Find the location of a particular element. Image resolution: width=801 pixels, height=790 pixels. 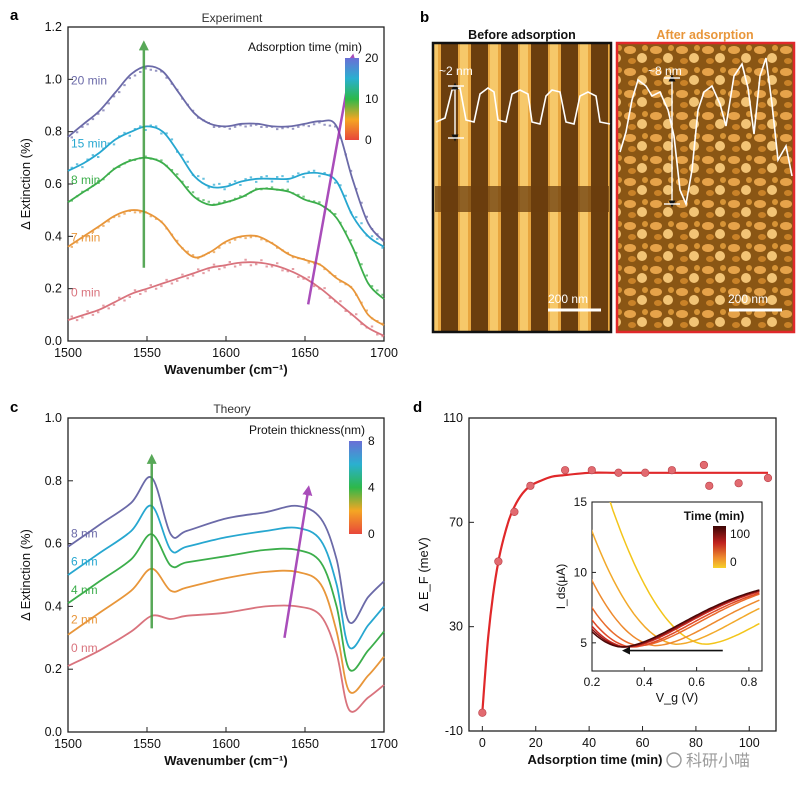

afm-before-height-label: ~2 nm is located at coordinates (456, 71).